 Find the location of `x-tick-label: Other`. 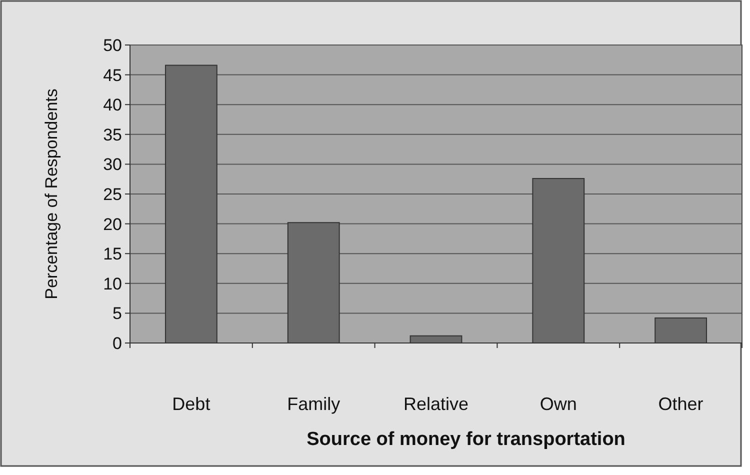

x-tick-label: Other is located at coordinates (681, 404).